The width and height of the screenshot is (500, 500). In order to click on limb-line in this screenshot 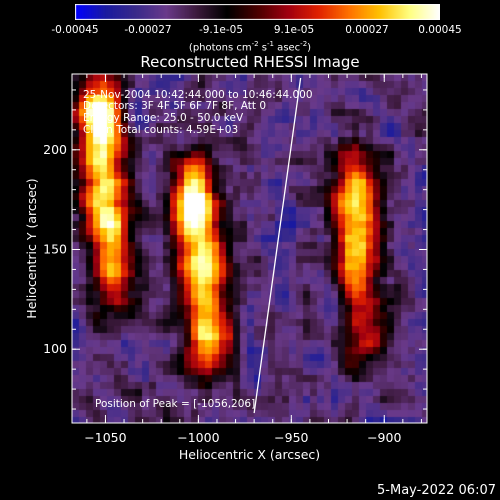, I will do `click(277, 245)`.